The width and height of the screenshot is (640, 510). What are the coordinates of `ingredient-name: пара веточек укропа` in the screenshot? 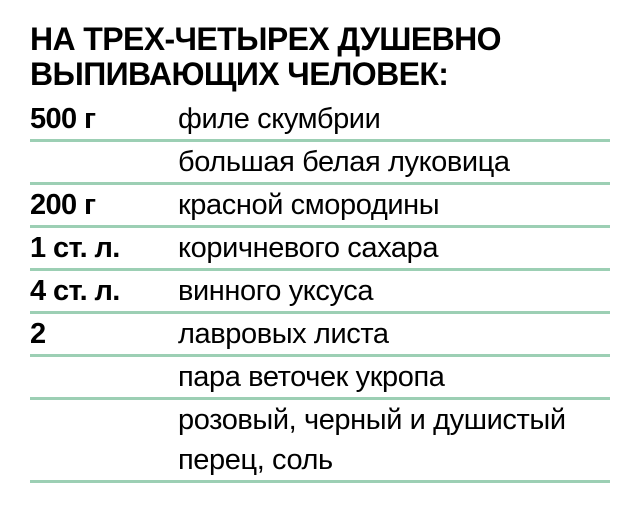 It's located at (311, 377).